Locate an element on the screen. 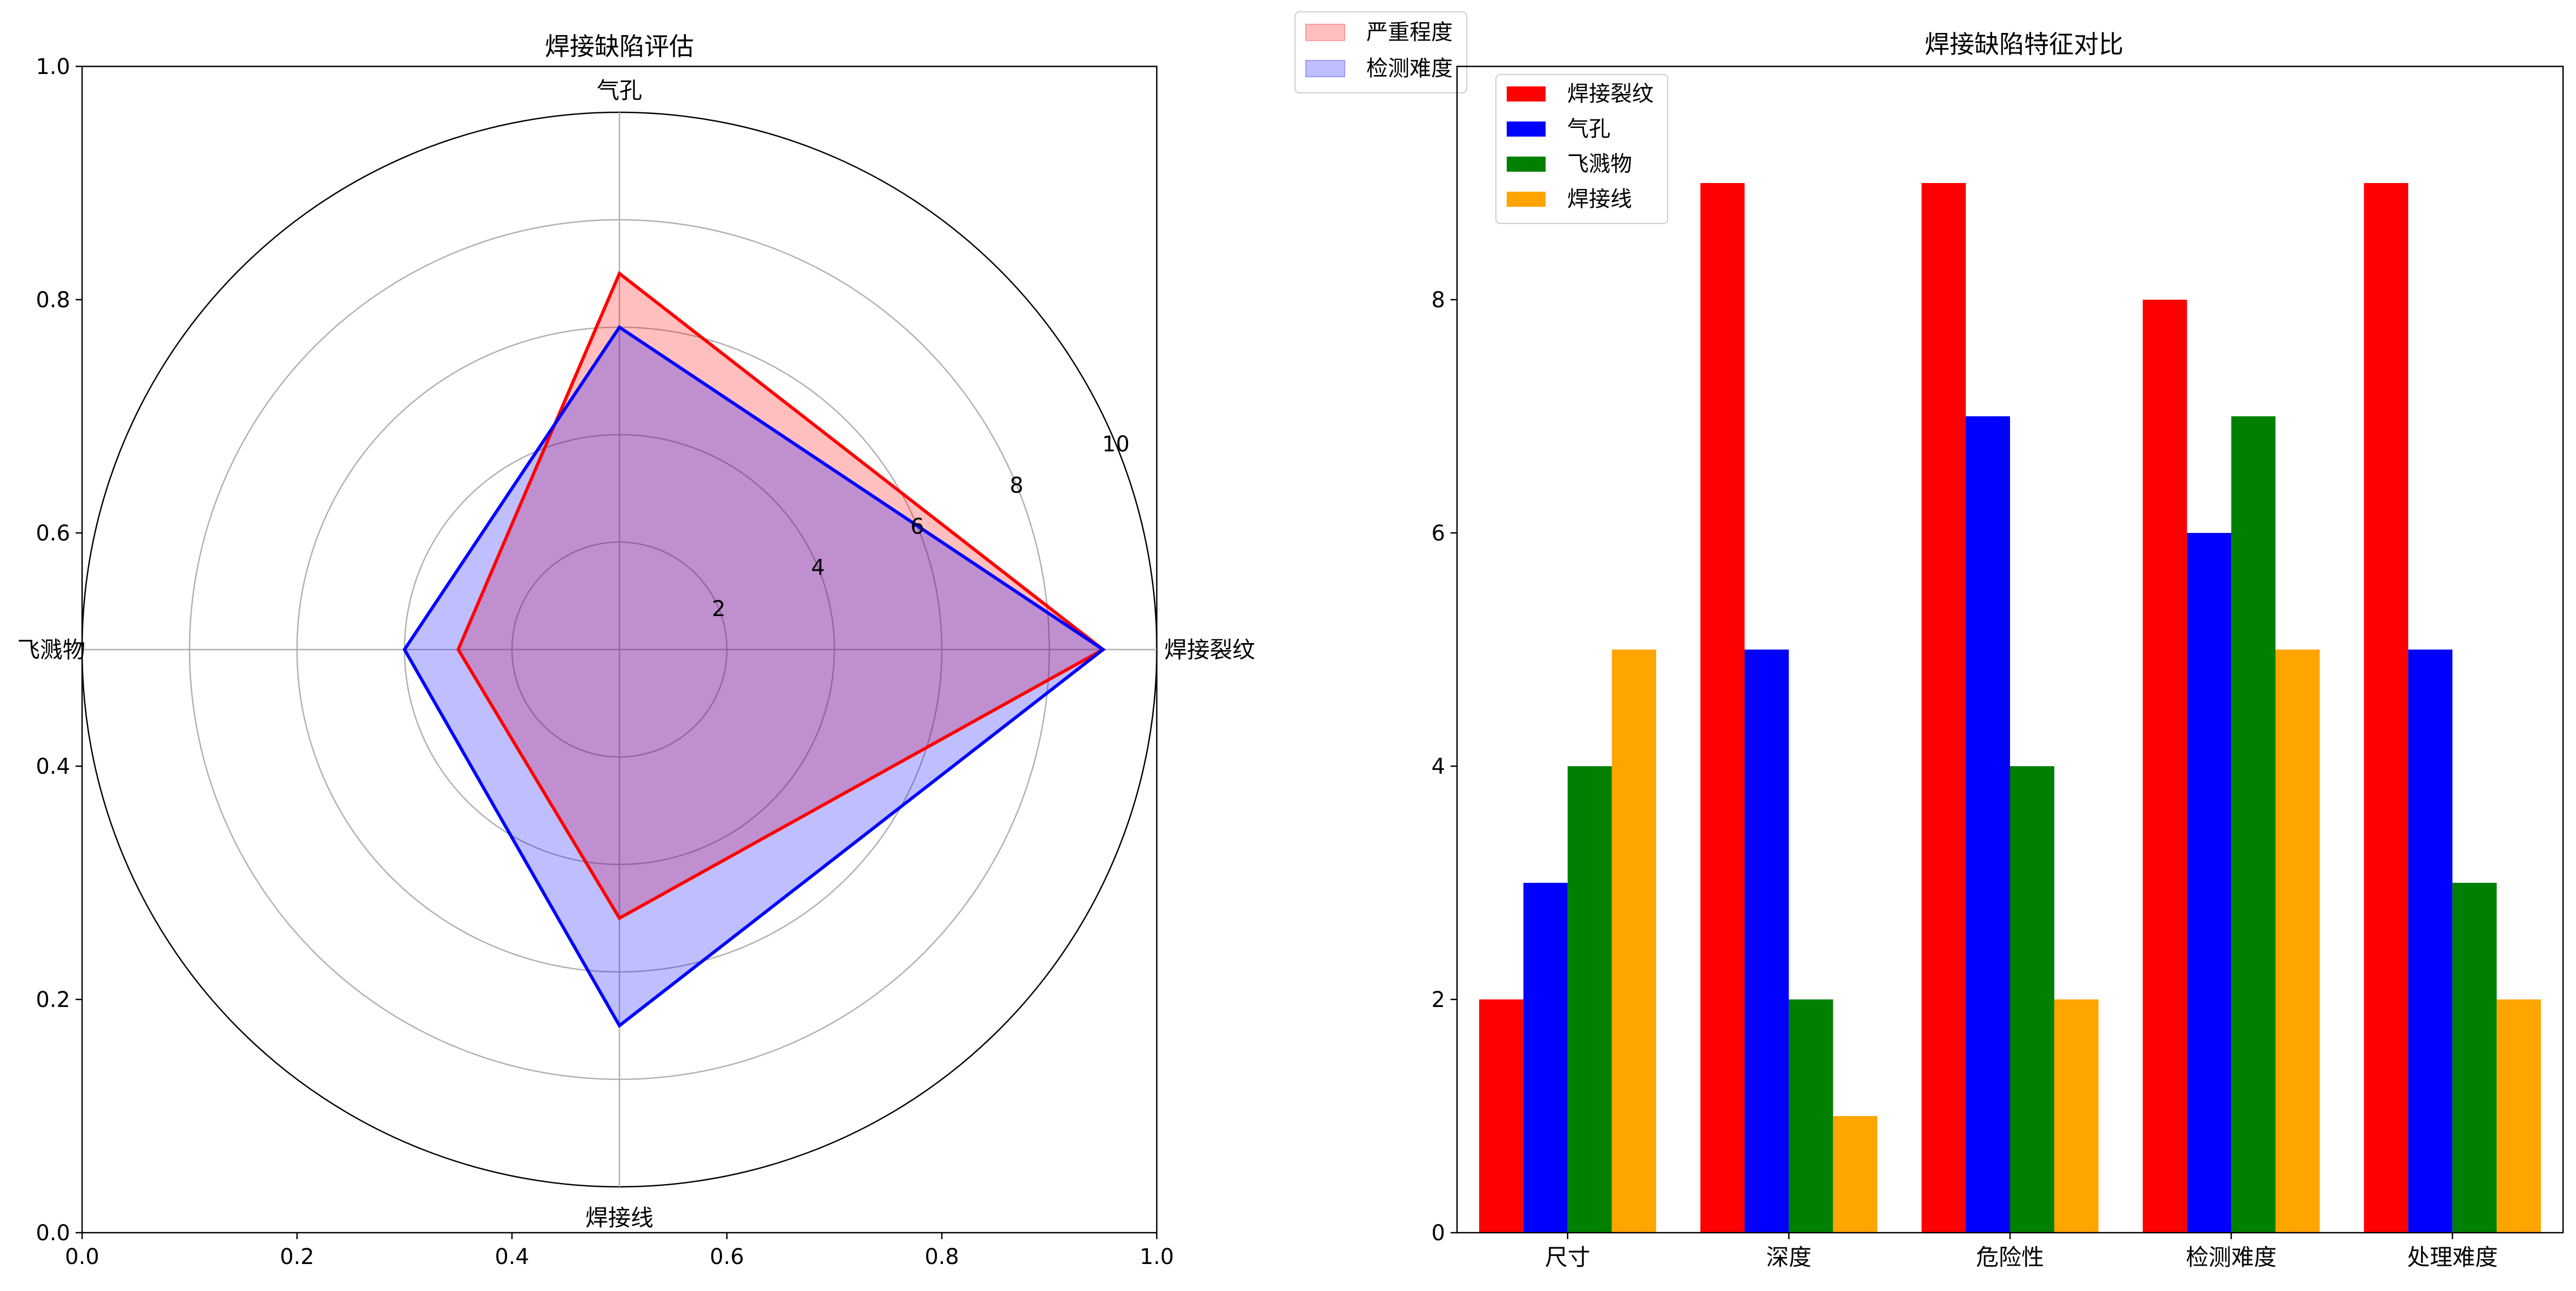 The width and height of the screenshot is (2576, 1291). radar-legend: 严重程度 检测难度 is located at coordinates (1380, 52).